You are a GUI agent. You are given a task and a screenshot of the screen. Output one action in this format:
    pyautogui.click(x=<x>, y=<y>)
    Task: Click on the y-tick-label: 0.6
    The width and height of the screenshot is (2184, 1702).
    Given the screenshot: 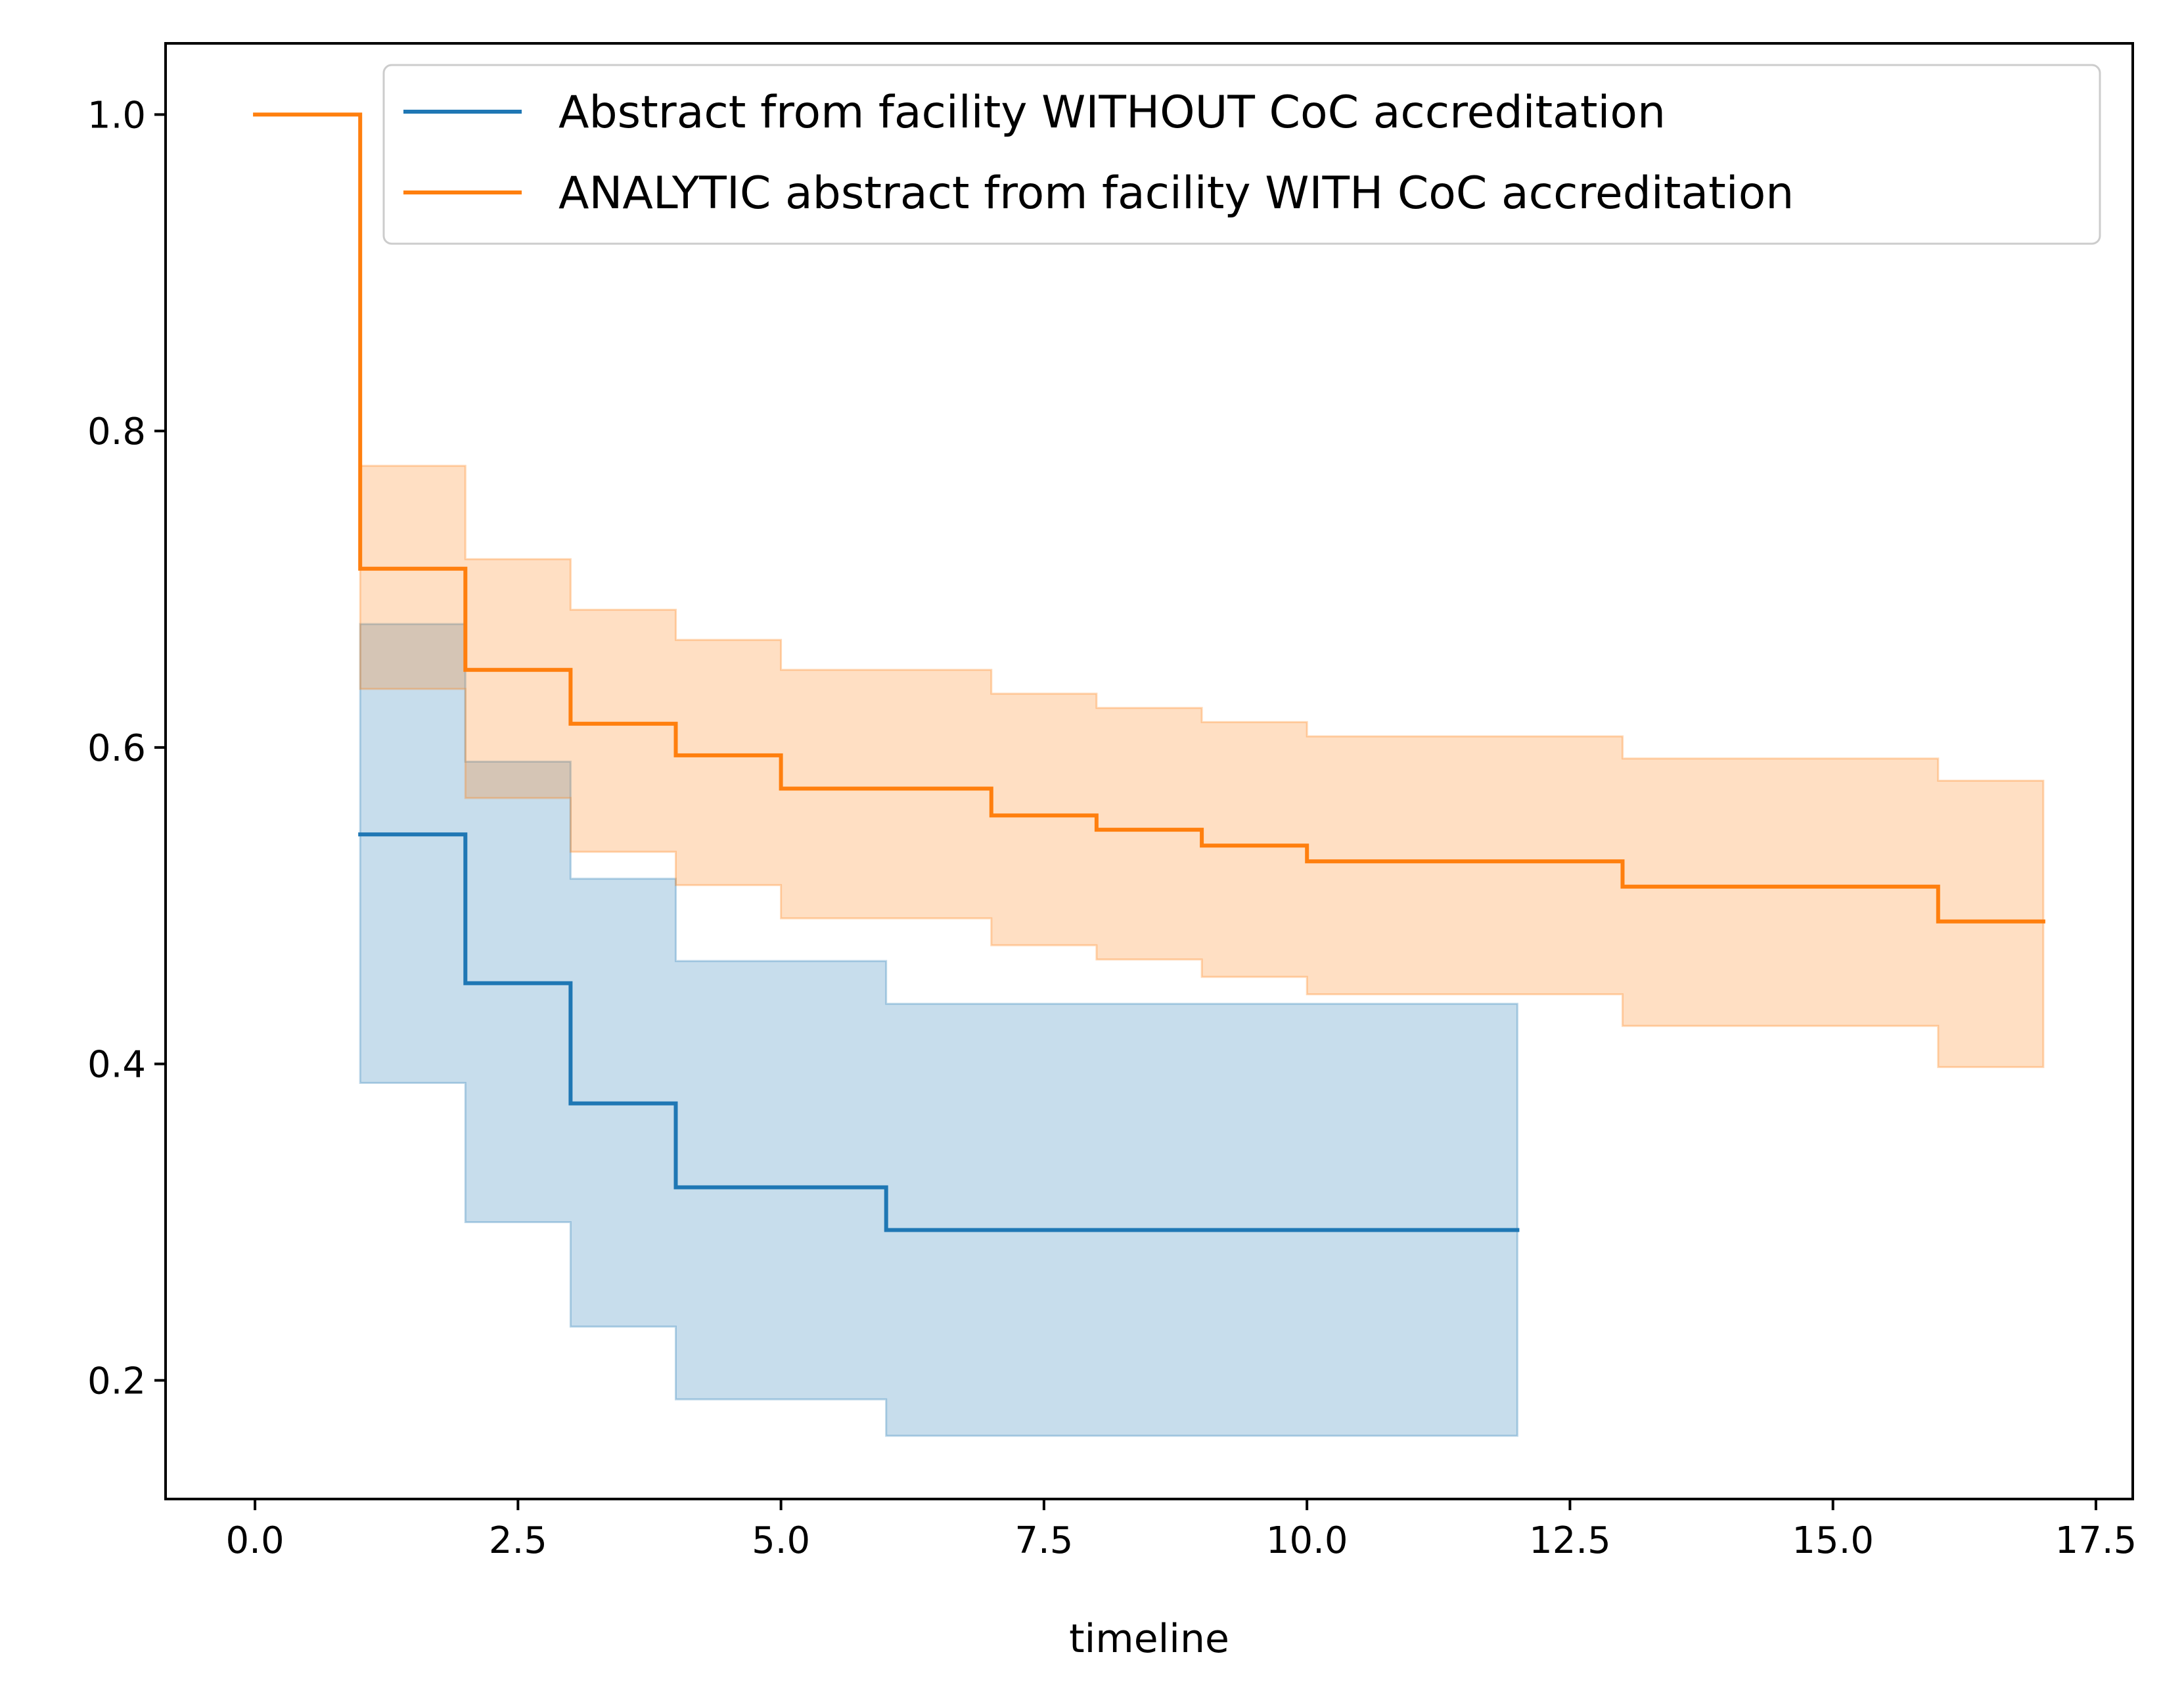 What is the action you would take?
    pyautogui.click(x=116, y=748)
    